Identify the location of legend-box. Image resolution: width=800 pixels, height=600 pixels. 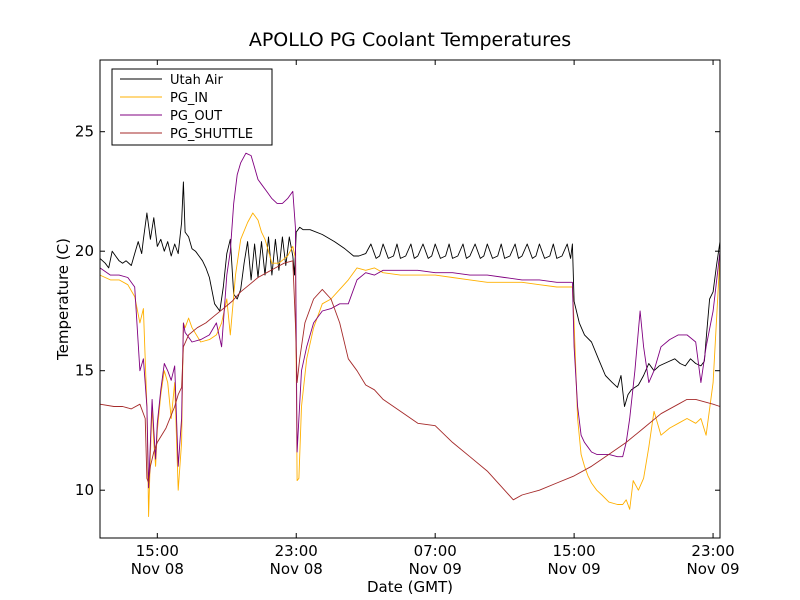
(192, 107).